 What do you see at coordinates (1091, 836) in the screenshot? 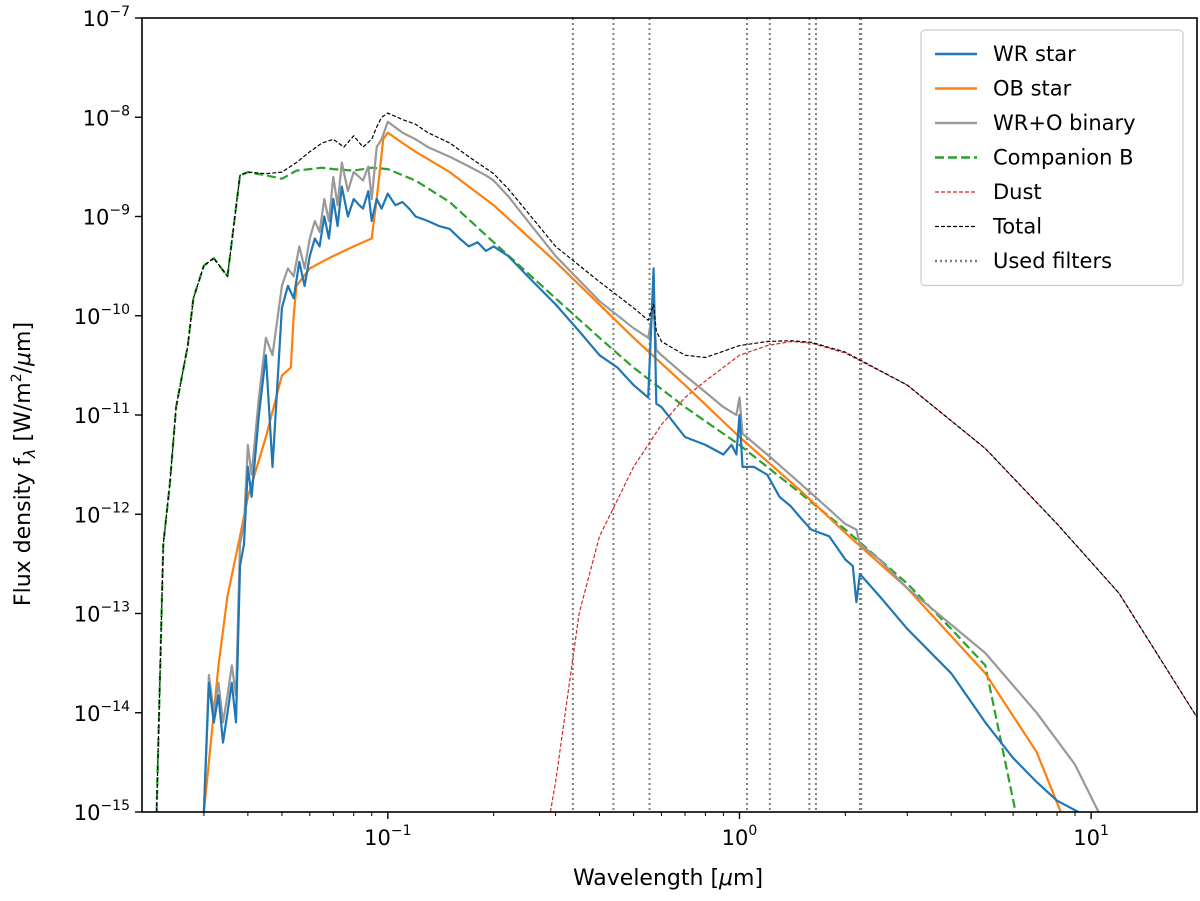
I see `x-tick-label: 10¹` at bounding box center [1091, 836].